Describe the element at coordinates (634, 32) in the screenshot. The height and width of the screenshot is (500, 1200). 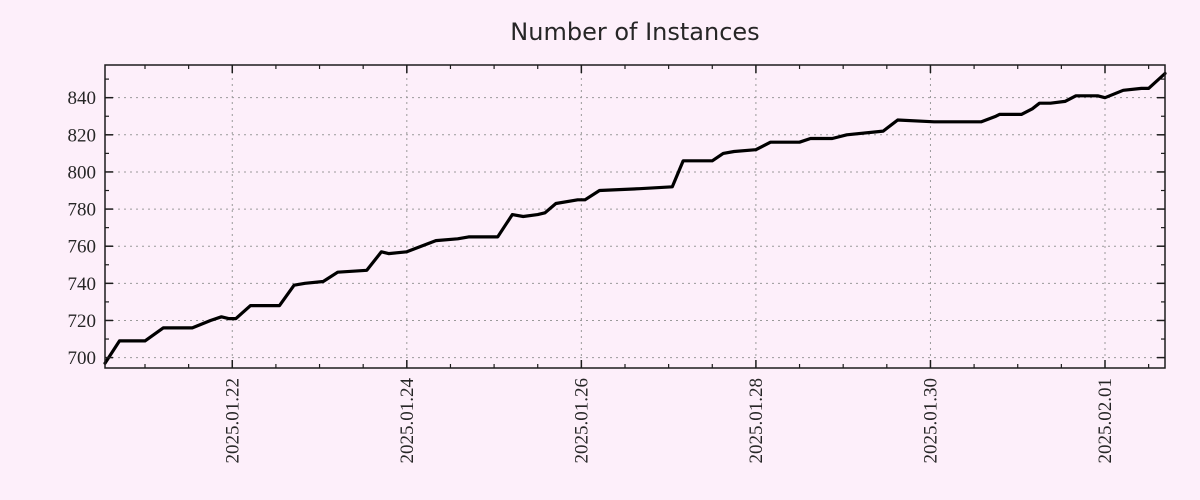
I see `chart-title: Number of Instances` at that location.